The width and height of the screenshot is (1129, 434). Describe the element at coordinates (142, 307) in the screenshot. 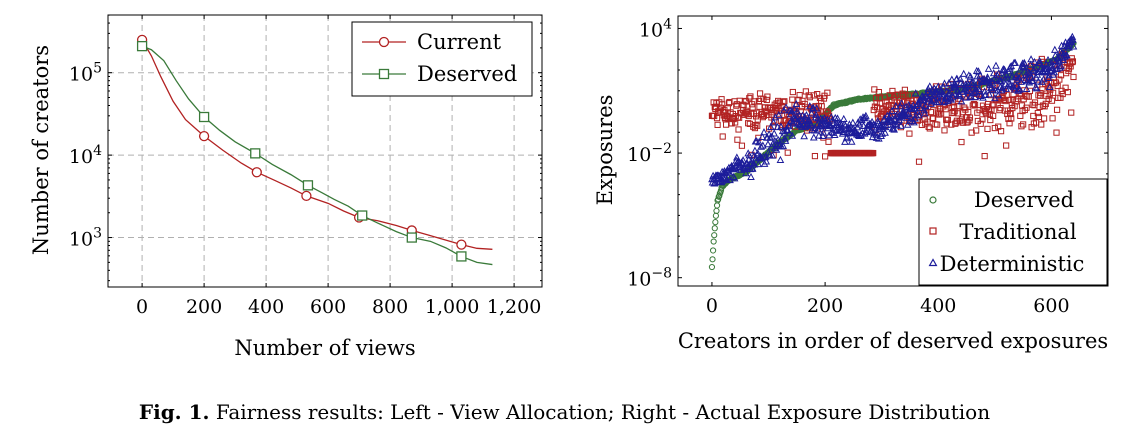

I see `x-tick-label: 0` at that location.